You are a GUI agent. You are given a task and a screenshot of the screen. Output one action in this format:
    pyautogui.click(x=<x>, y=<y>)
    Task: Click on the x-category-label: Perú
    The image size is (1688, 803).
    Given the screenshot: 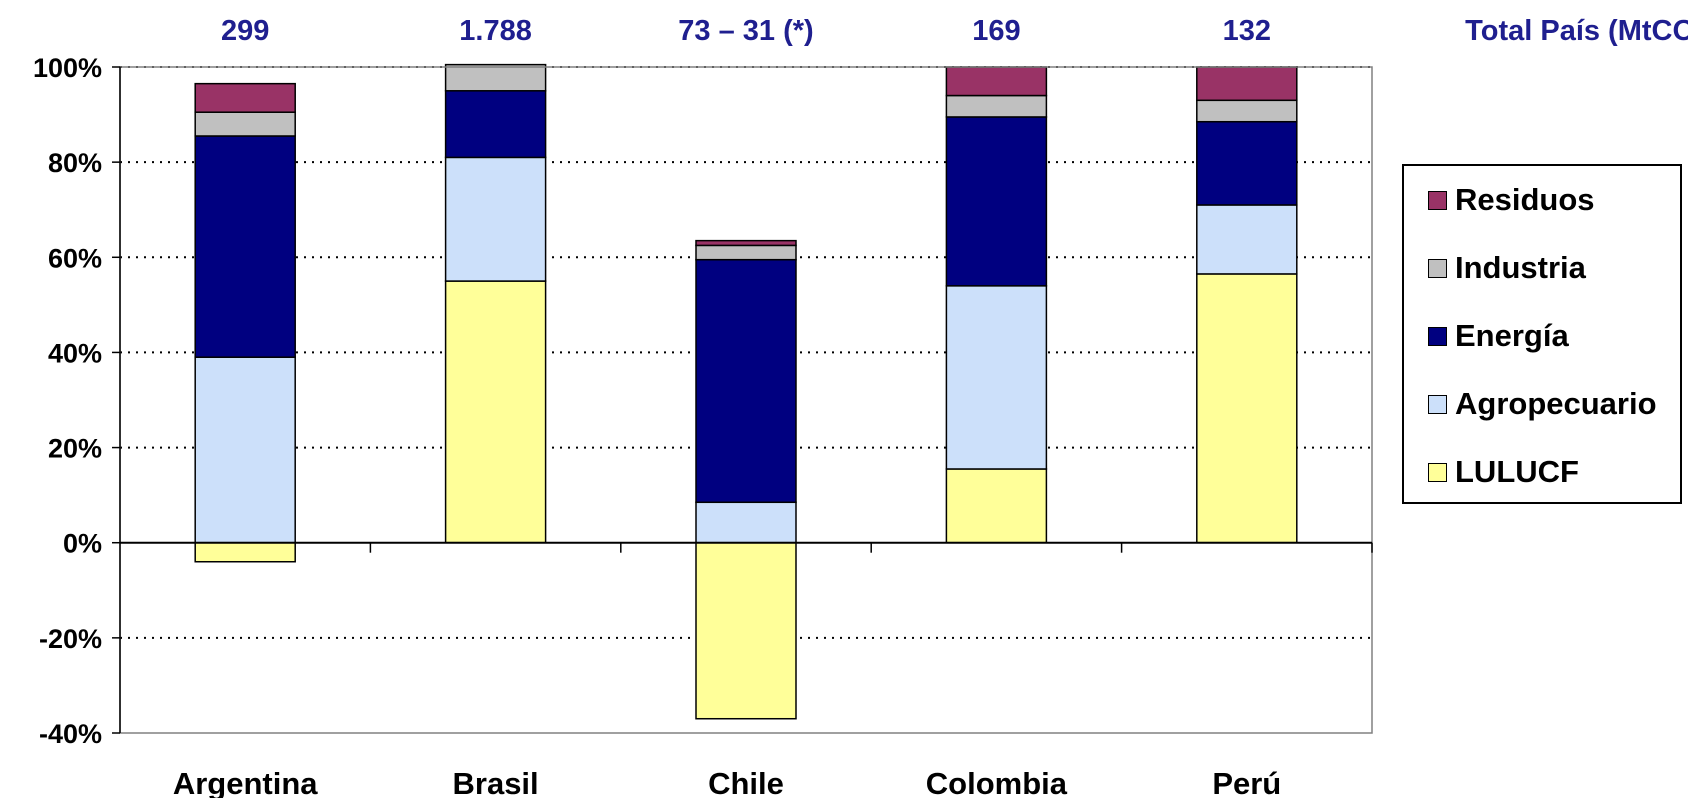 What is the action you would take?
    pyautogui.click(x=1246, y=782)
    